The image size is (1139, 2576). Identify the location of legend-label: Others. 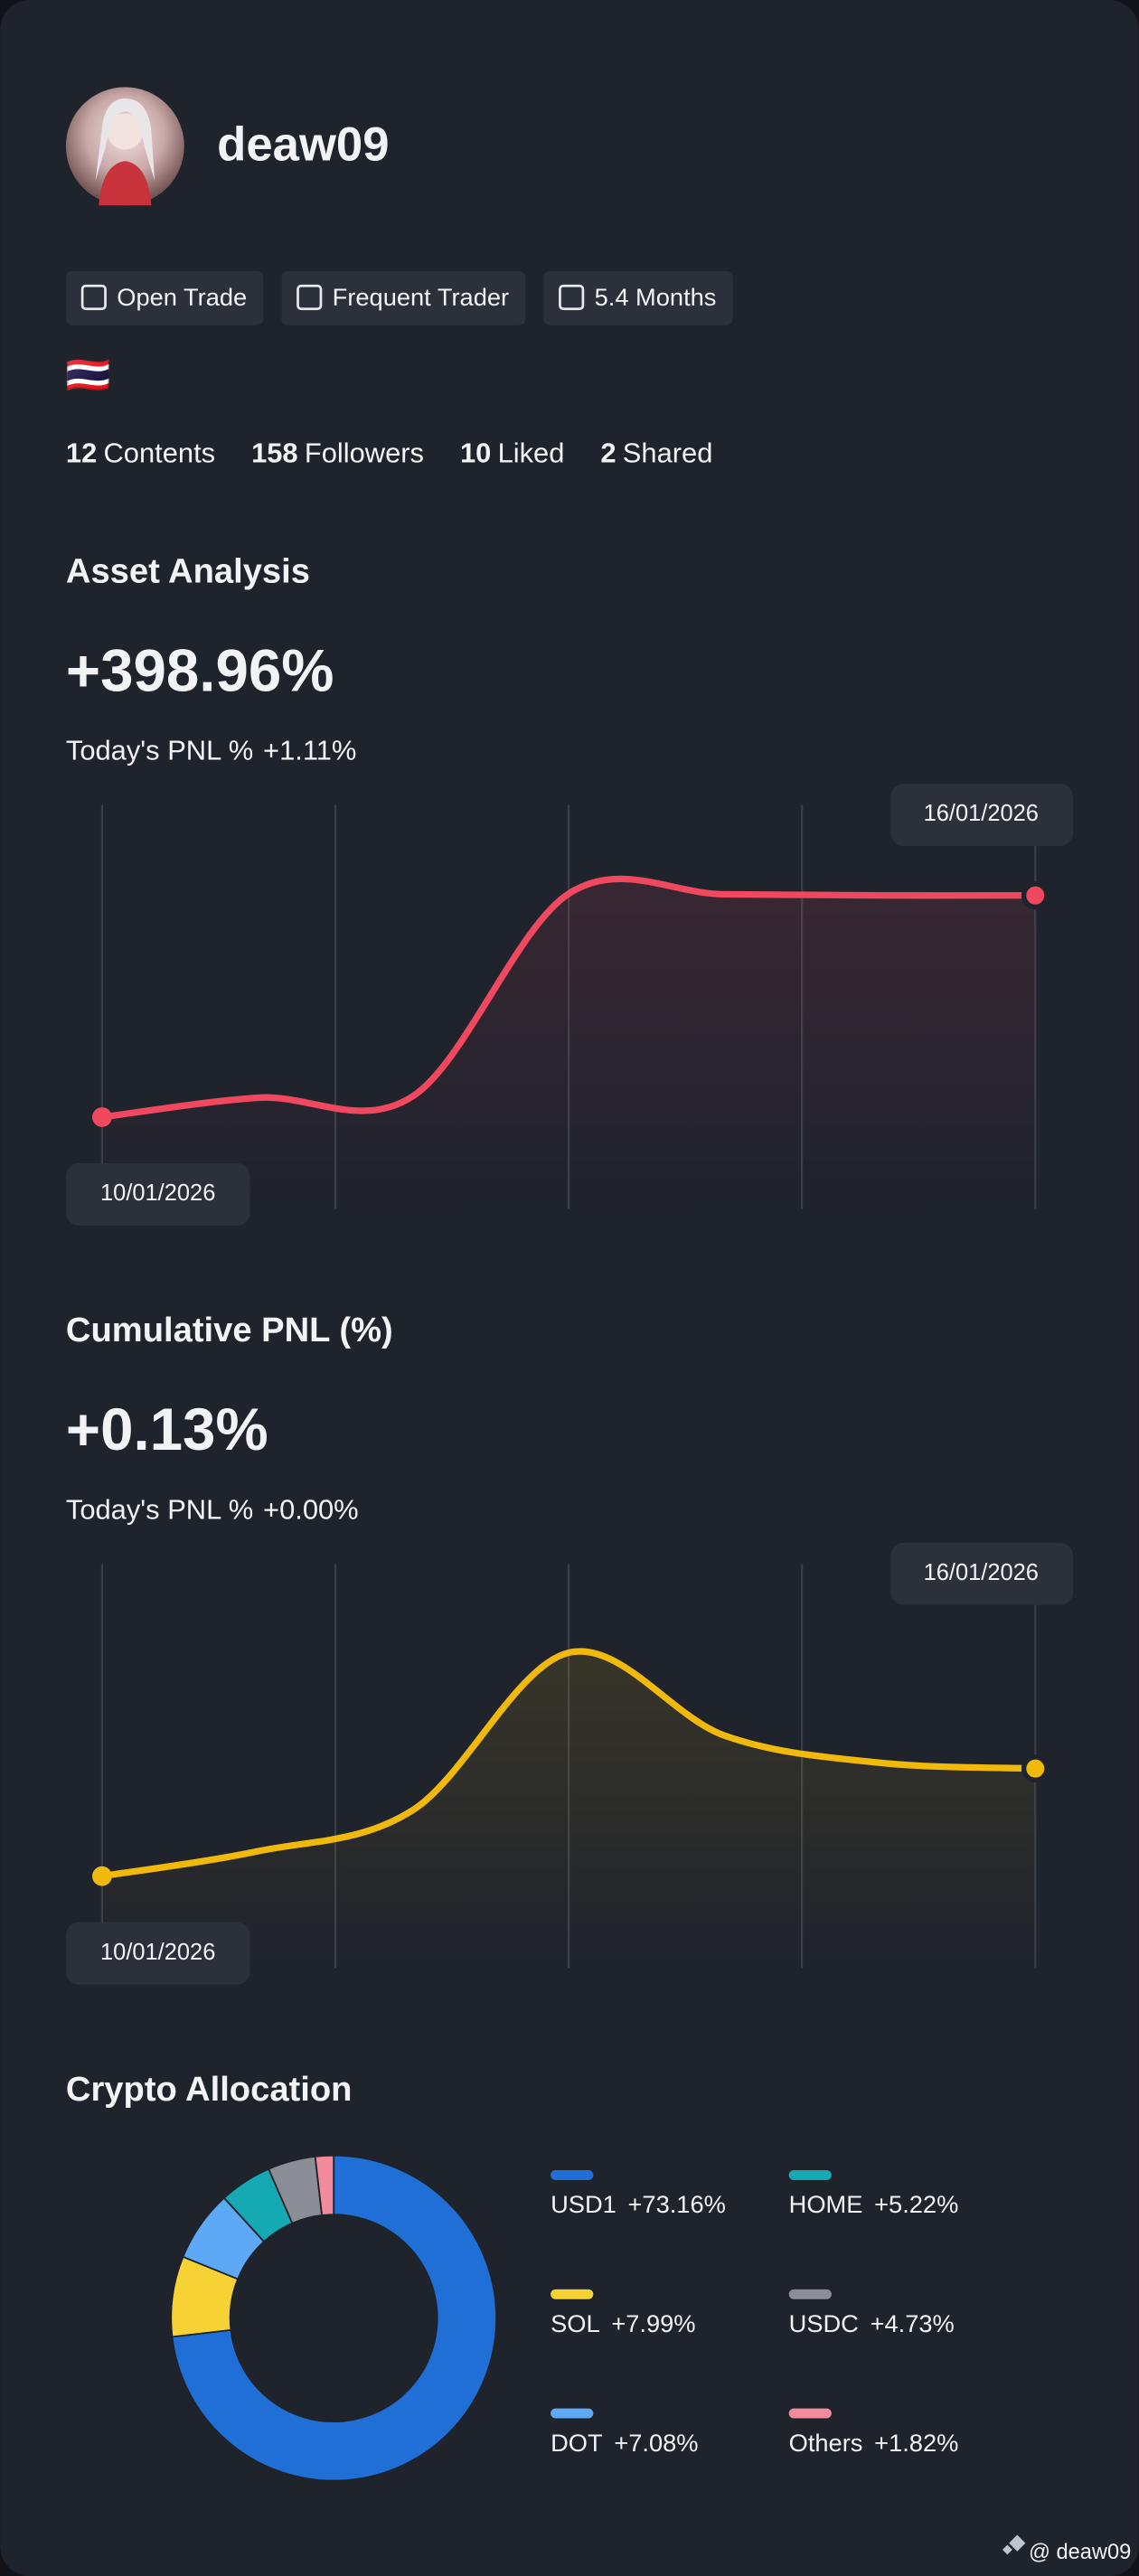
(826, 2443).